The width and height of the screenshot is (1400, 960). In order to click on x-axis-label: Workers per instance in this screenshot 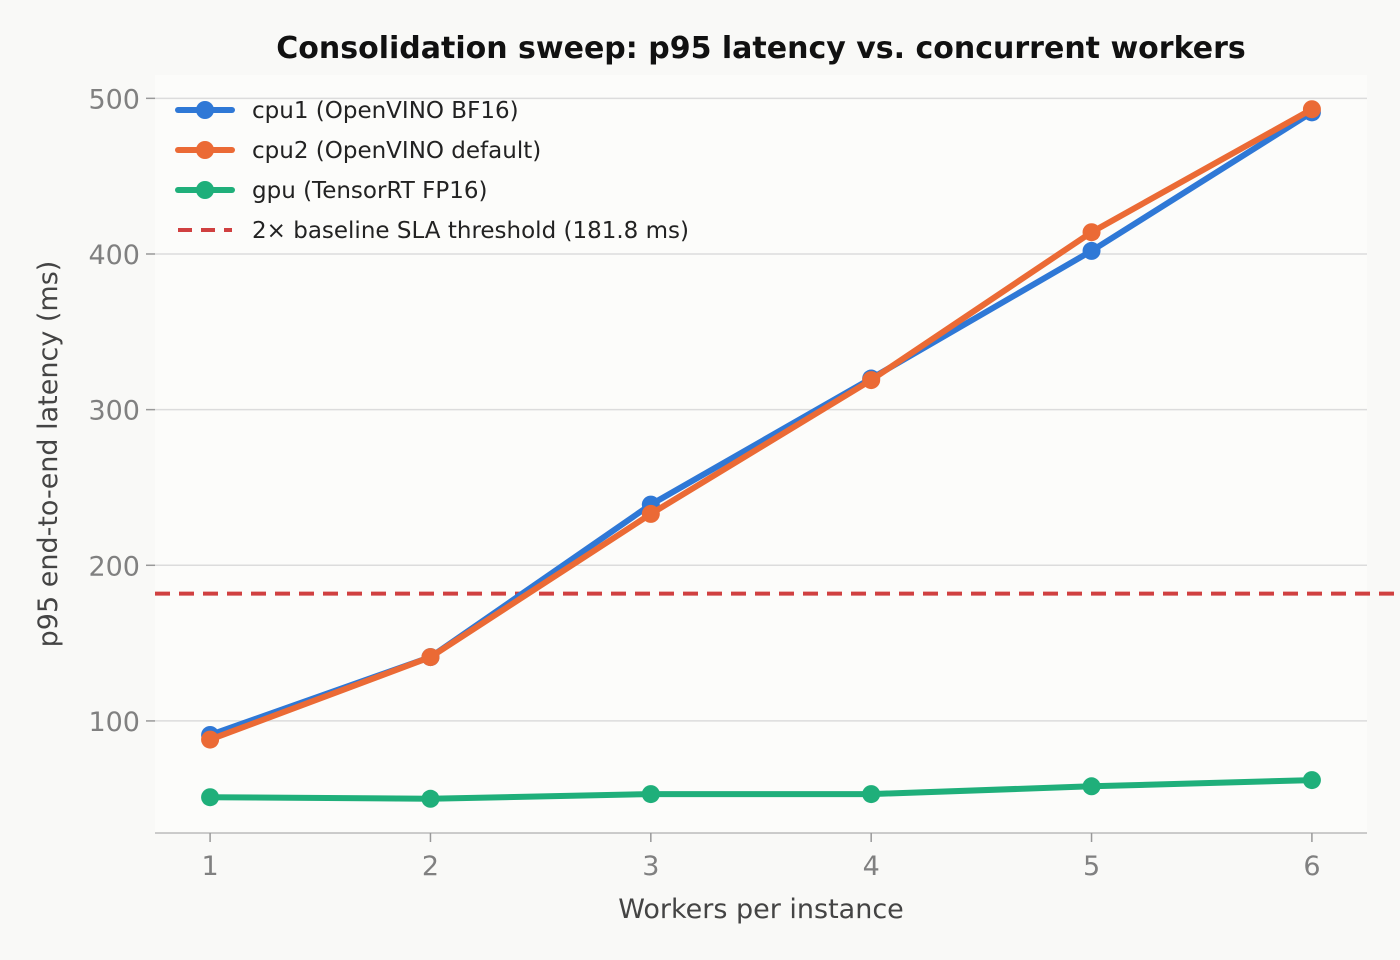, I will do `click(761, 909)`.